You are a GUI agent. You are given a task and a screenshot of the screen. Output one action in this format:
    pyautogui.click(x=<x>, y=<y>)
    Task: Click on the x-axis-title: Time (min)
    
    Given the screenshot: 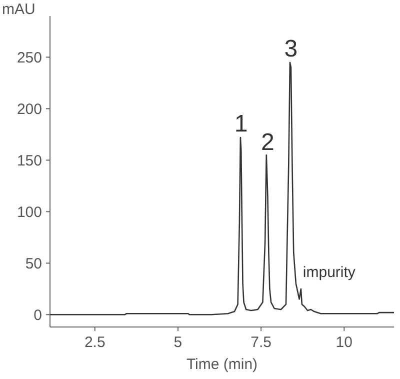 What is the action you would take?
    pyautogui.click(x=222, y=364)
    